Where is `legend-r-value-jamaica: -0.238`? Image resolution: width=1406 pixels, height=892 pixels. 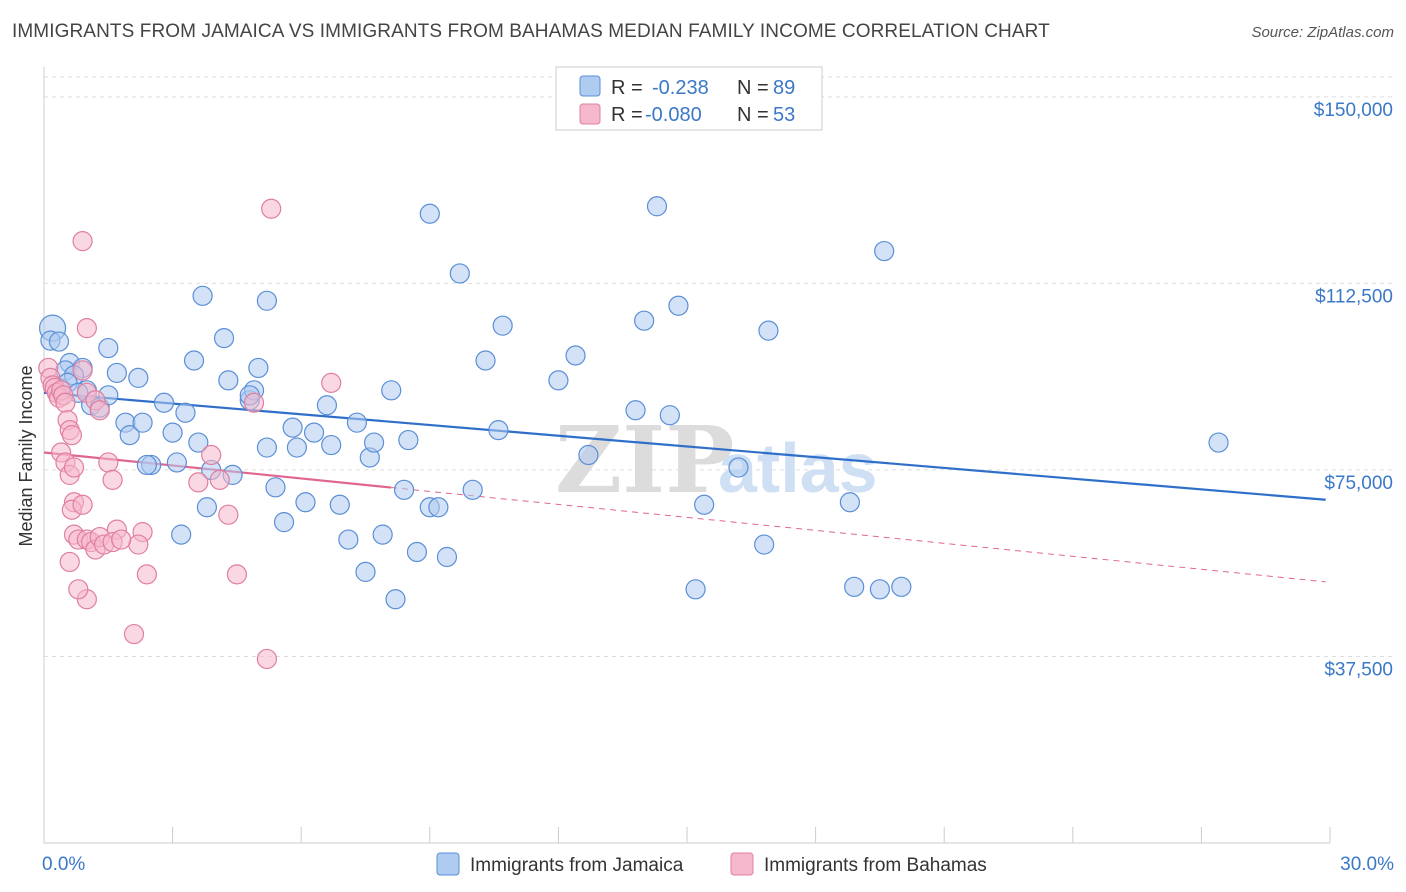 legend-r-value-jamaica: -0.238 is located at coordinates (680, 88).